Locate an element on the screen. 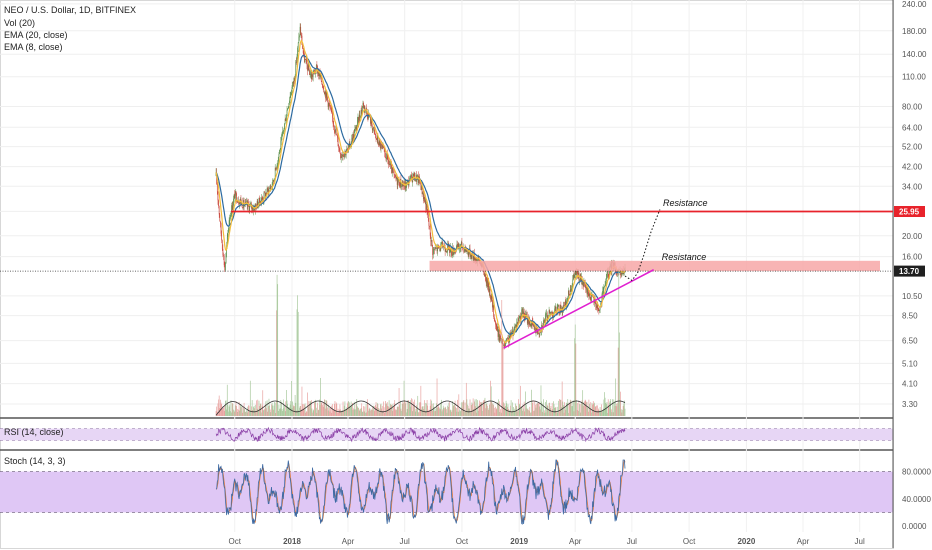 The height and width of the screenshot is (550, 932). price-tick-label: 110.00 is located at coordinates (914, 77).